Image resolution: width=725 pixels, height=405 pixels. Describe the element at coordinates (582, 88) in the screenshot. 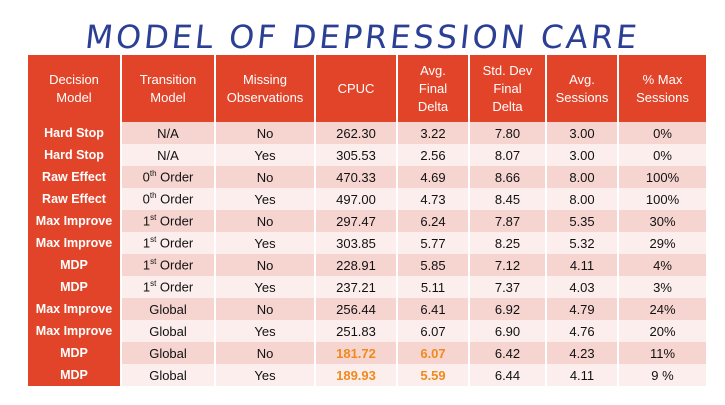

I see `col-header-avg-sessions: Avg. Sessions` at that location.